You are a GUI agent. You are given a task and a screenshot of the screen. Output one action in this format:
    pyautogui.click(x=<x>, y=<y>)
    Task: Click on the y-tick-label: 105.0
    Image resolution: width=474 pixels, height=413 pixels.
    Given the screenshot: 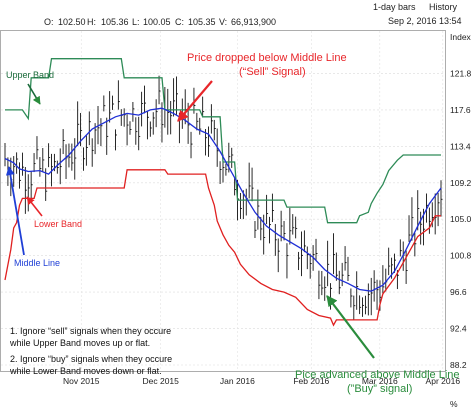 What is the action you would take?
    pyautogui.click(x=461, y=219)
    